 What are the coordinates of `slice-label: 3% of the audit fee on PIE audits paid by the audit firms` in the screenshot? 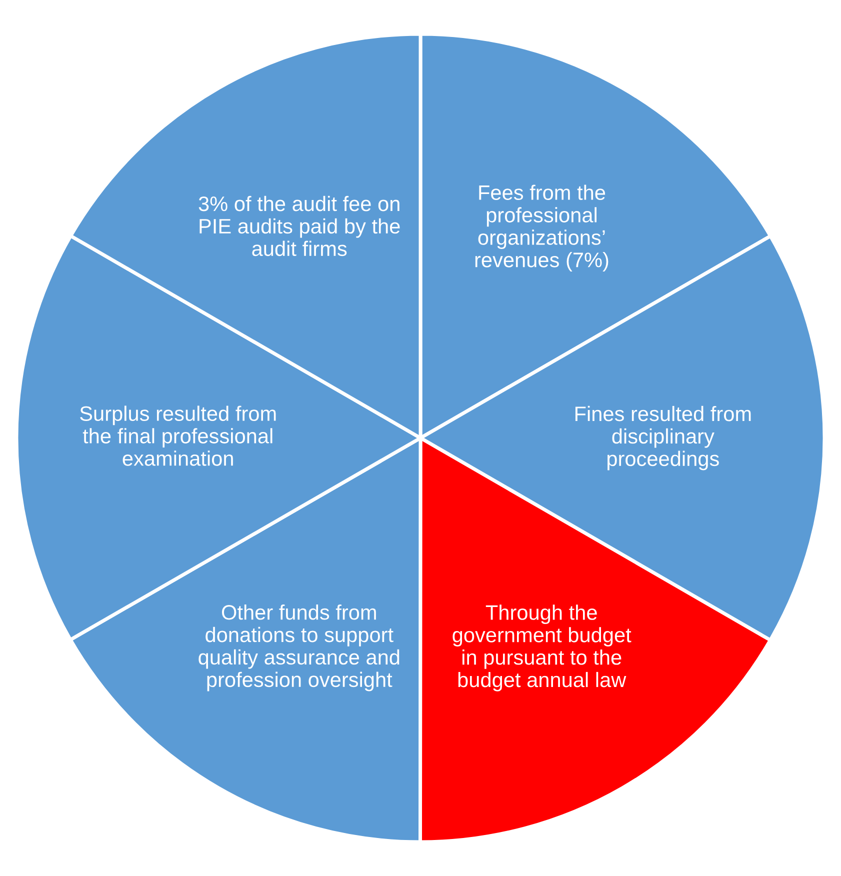 It's located at (299, 226).